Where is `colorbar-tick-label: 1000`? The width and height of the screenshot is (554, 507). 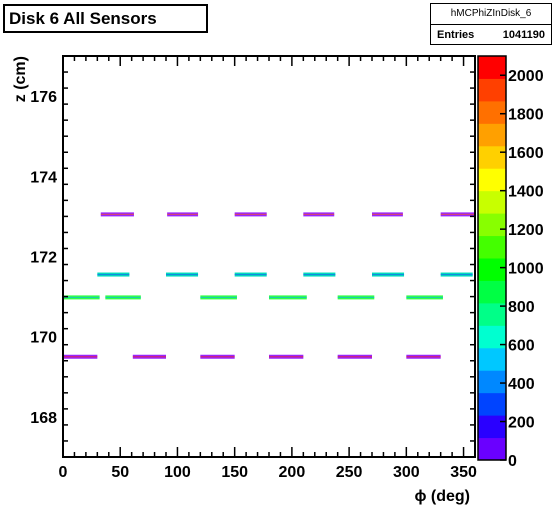 colorbar-tick-label: 1000 is located at coordinates (526, 269).